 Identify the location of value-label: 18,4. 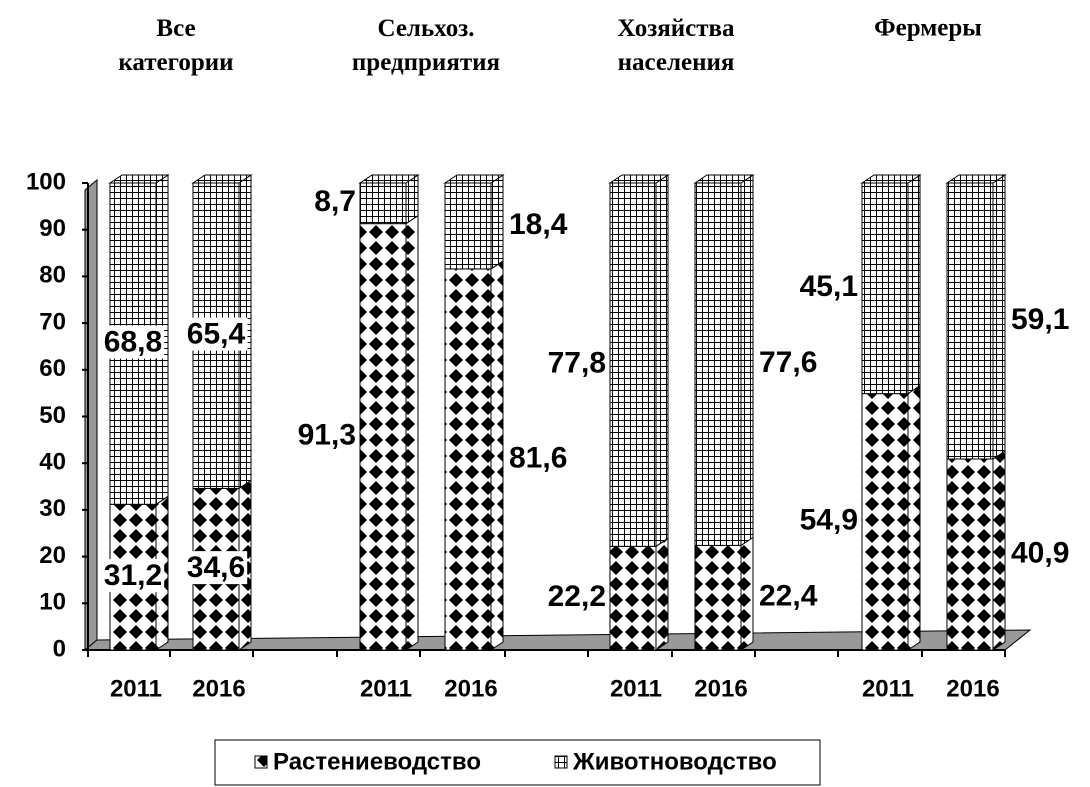
(538, 224).